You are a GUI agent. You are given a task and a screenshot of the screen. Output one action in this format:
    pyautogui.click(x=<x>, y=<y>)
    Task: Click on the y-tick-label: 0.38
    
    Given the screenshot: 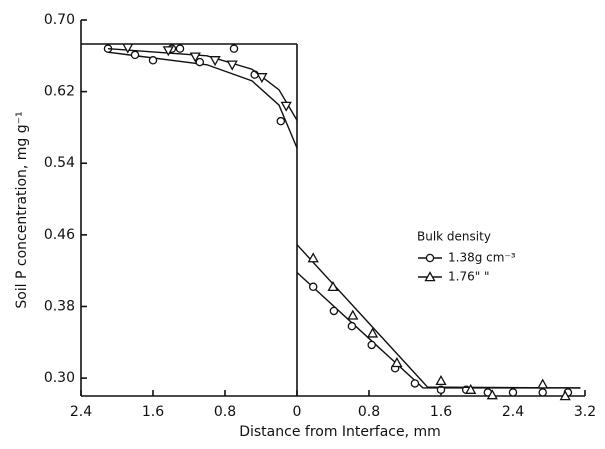 What is the action you would take?
    pyautogui.click(x=59, y=306)
    